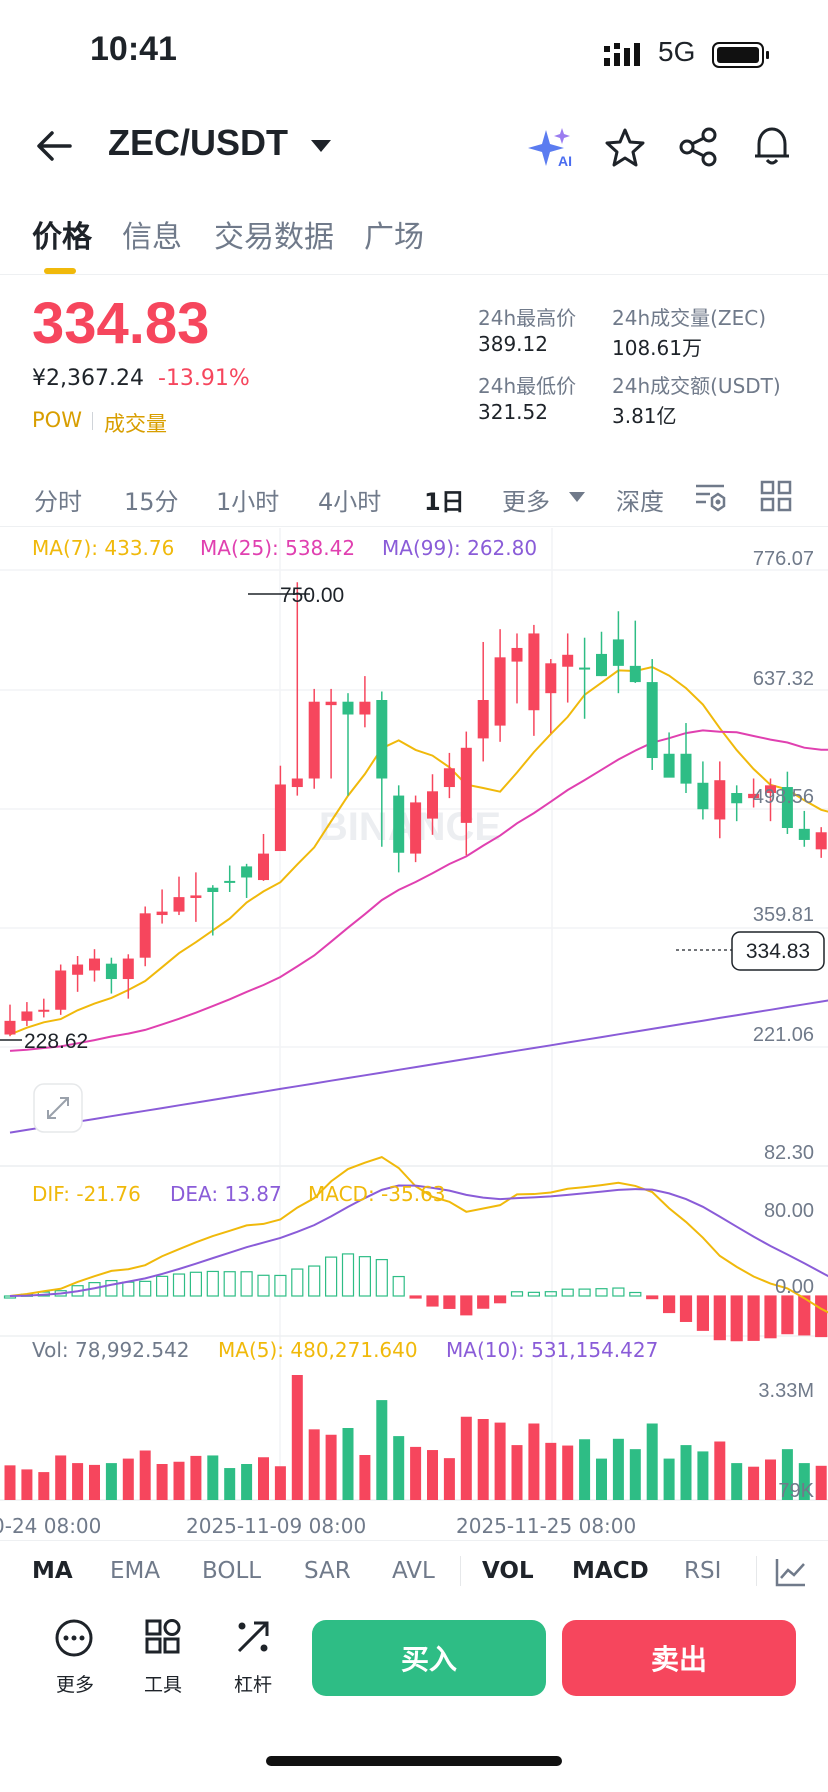  What do you see at coordinates (121, 323) in the screenshot?
I see `last-price: 334.83` at bounding box center [121, 323].